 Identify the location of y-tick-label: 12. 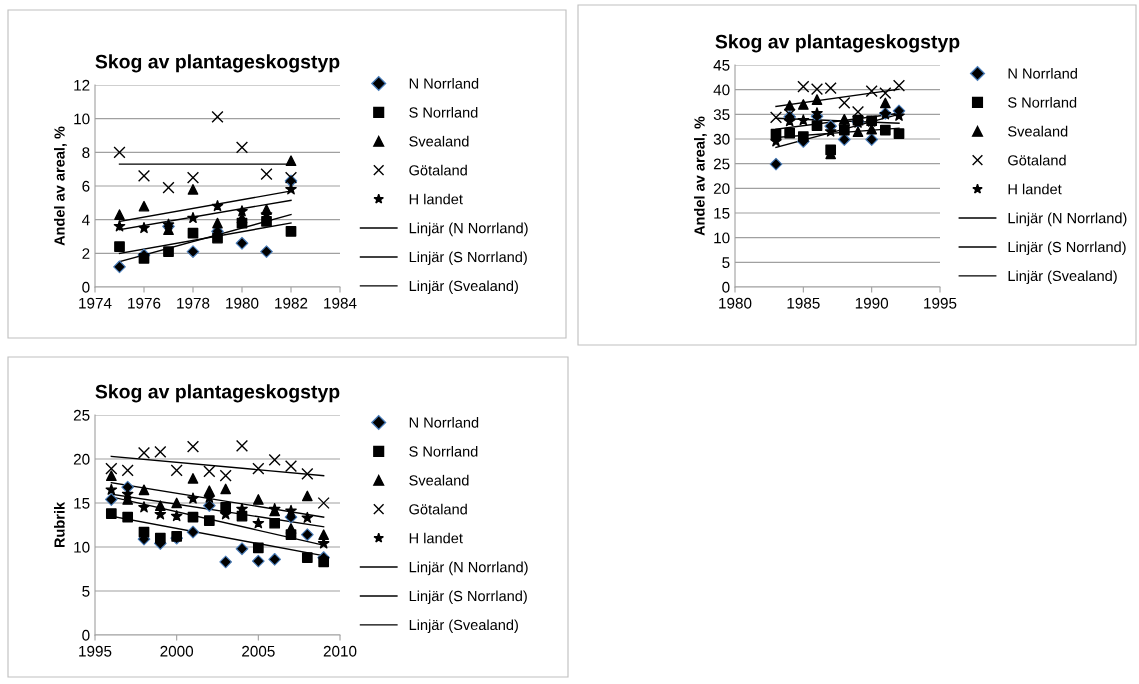
(82, 85).